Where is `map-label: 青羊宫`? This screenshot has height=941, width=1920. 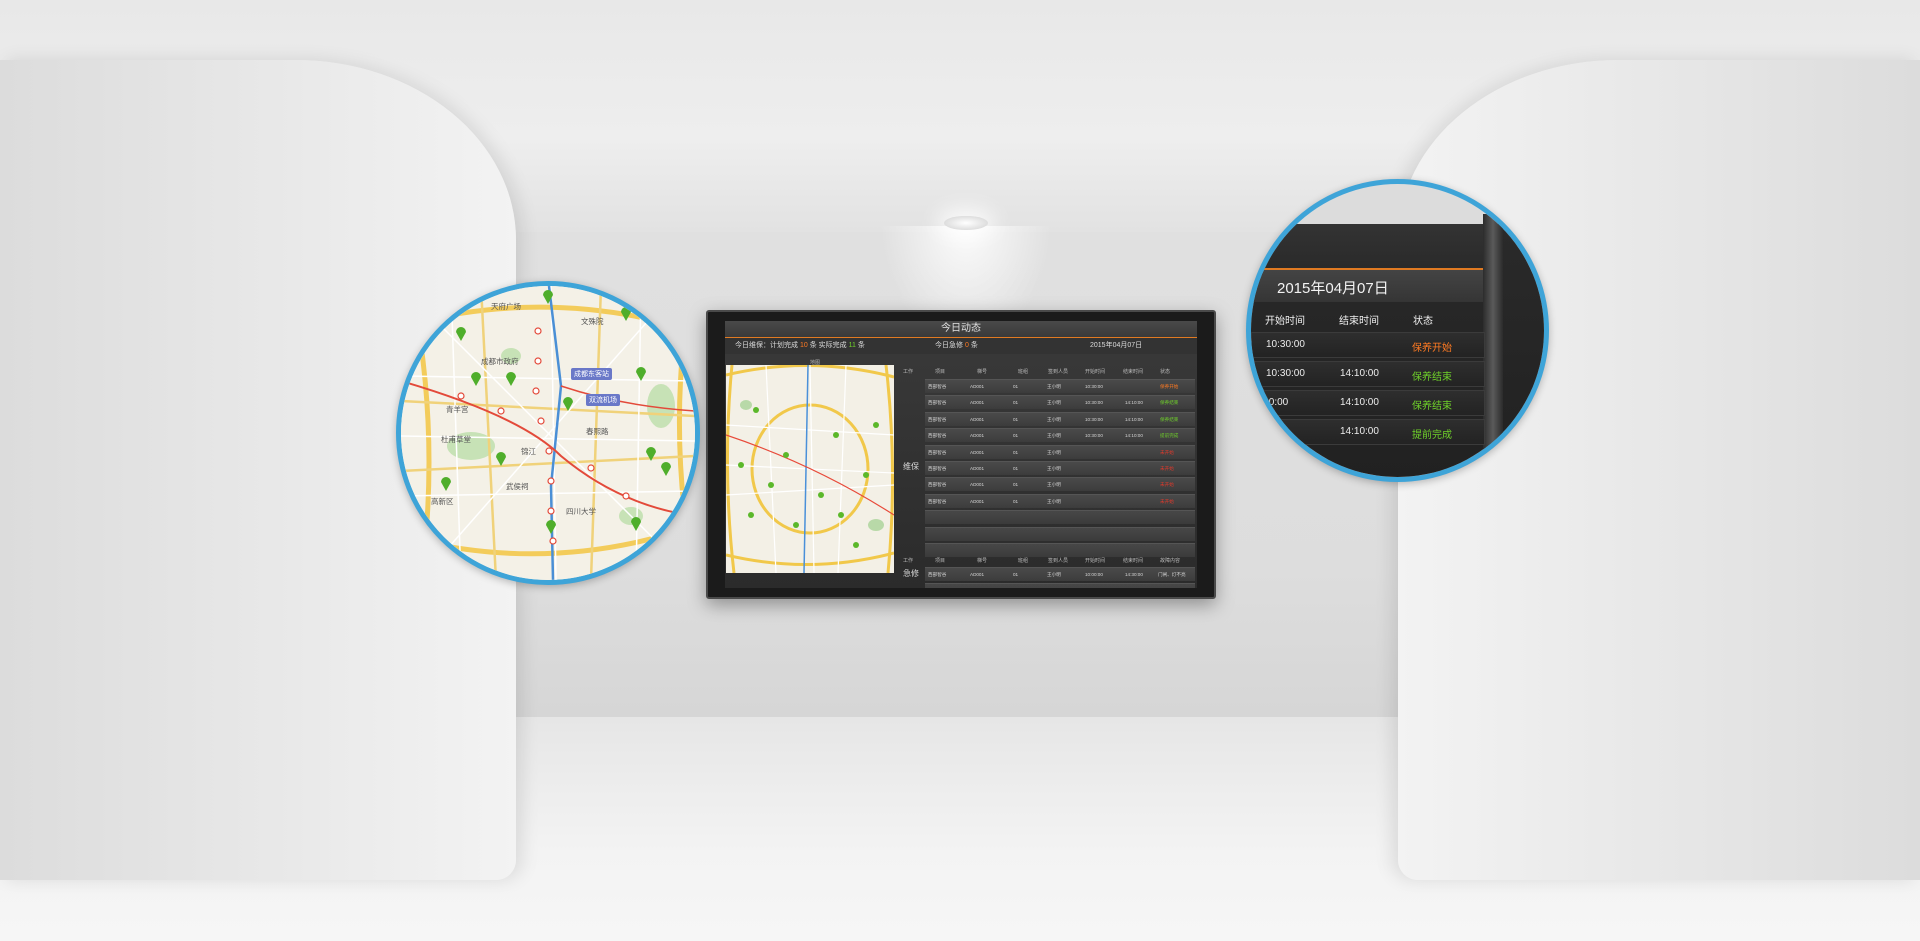 map-label: 青羊宫 is located at coordinates (457, 409).